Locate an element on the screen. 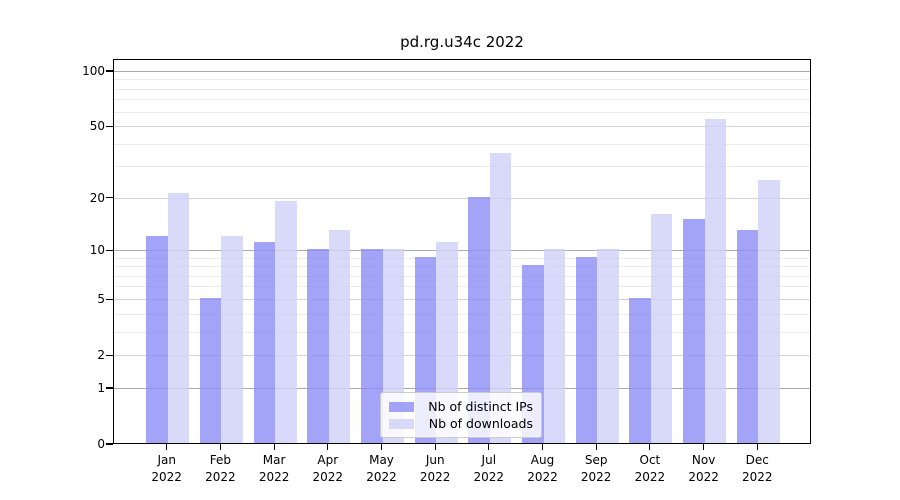 The width and height of the screenshot is (900, 500). legend: Nb of distinct IPs Nb of downloads is located at coordinates (461, 415).